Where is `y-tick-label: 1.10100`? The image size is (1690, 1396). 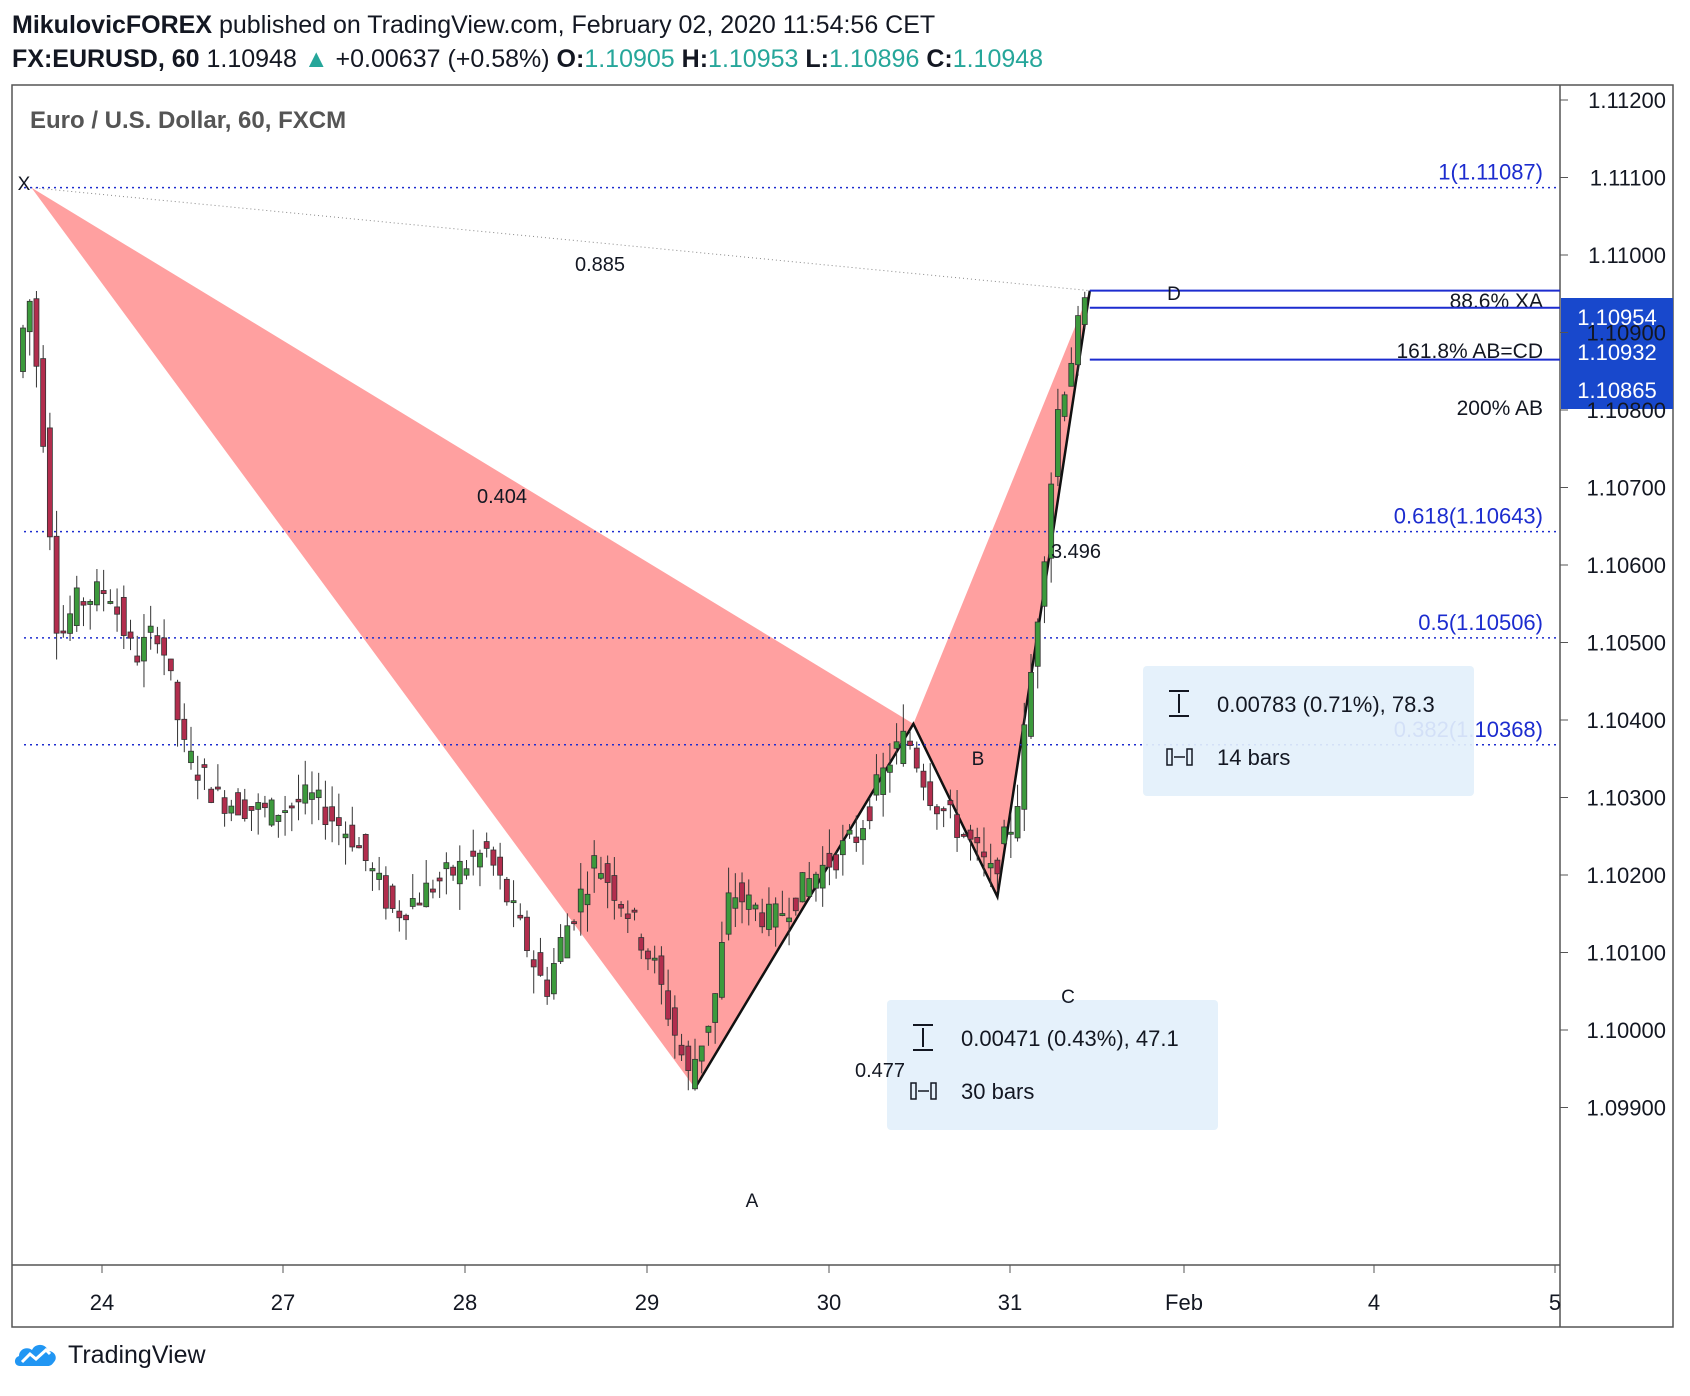 y-tick-label: 1.10100 is located at coordinates (1626, 953).